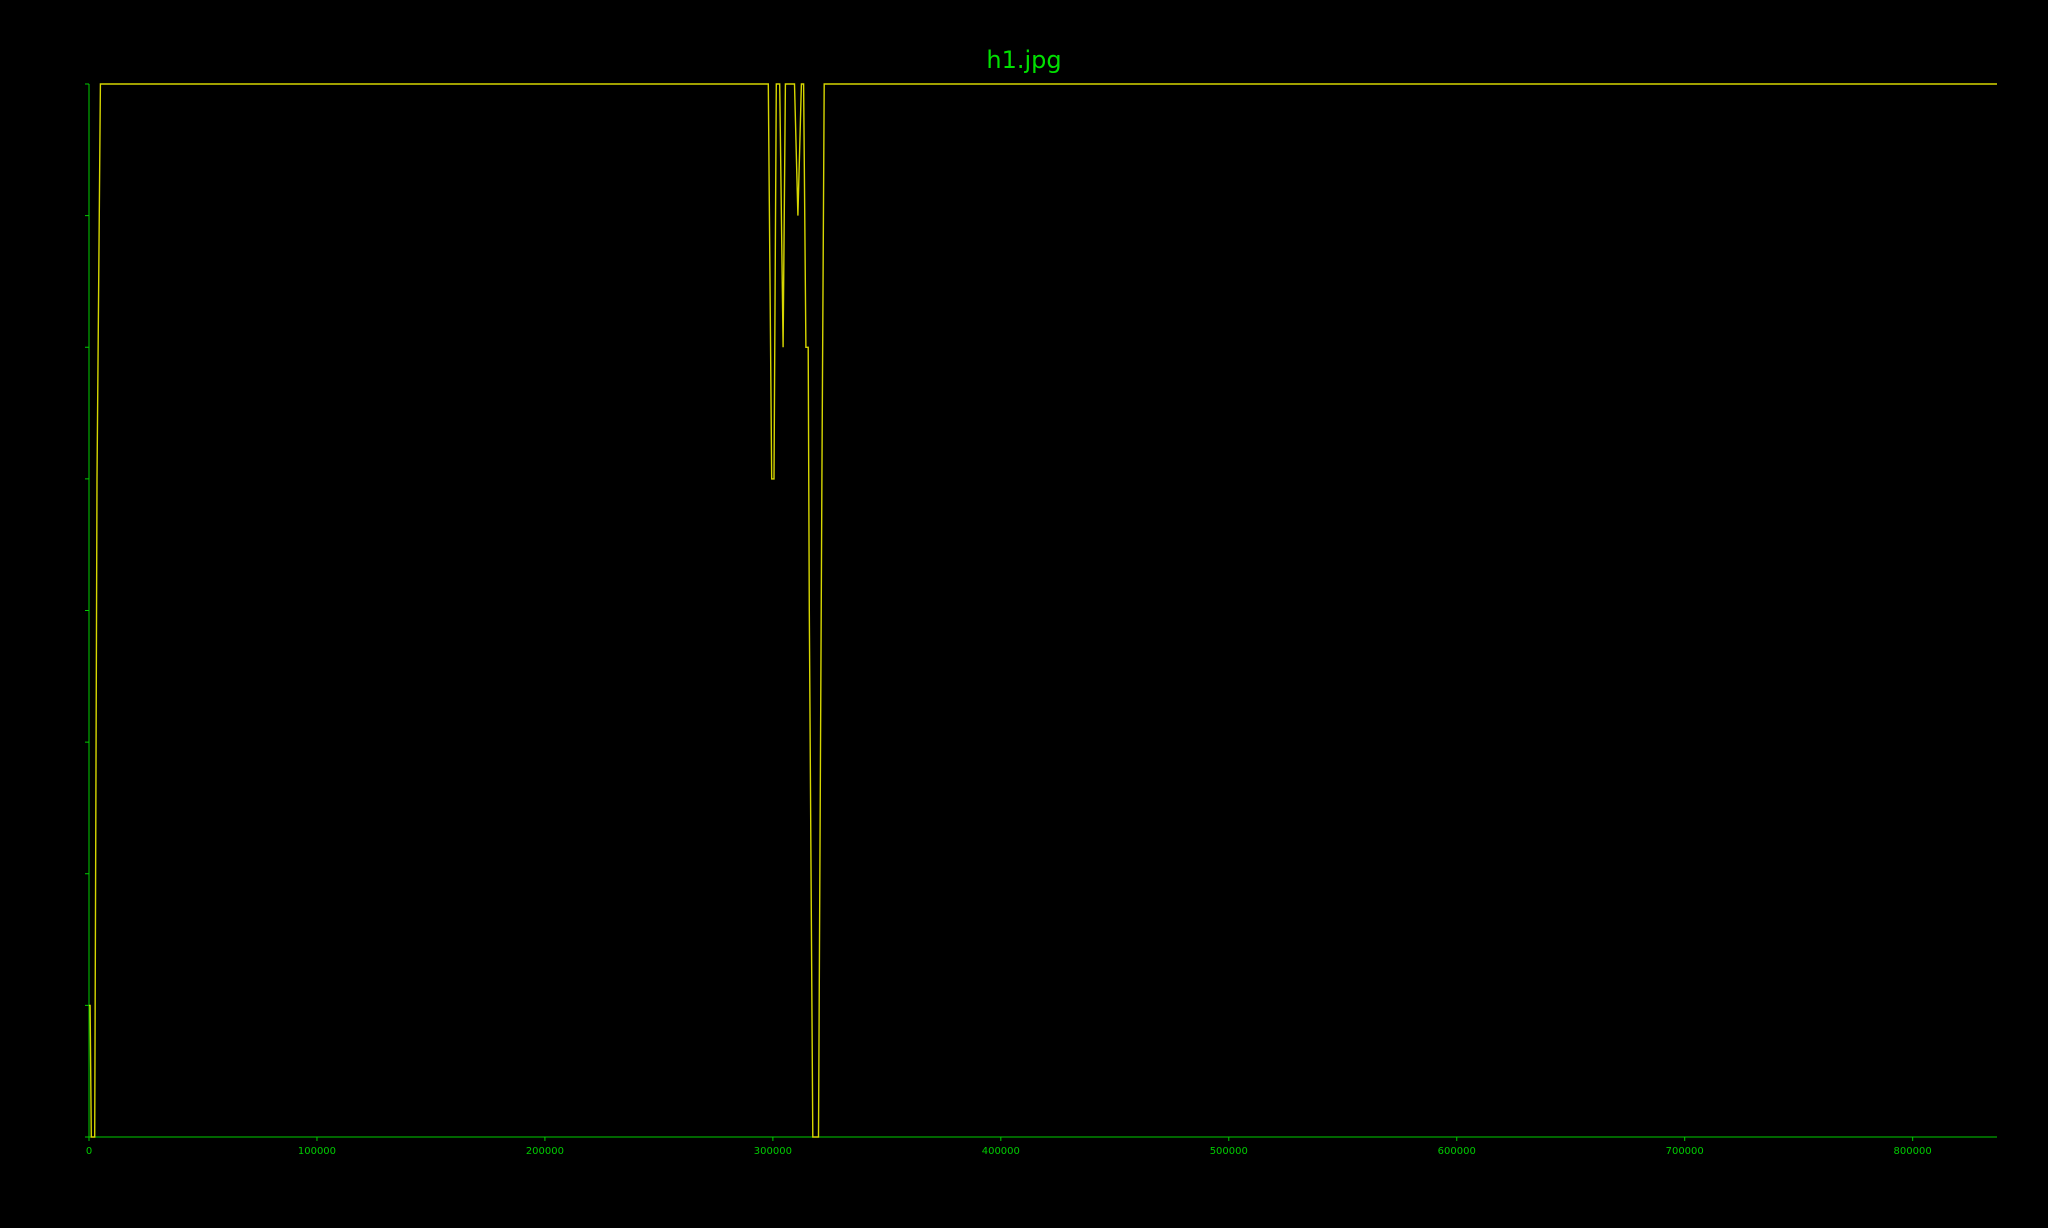  I want to click on x-tick-label-100000: 100000, so click(317, 1151).